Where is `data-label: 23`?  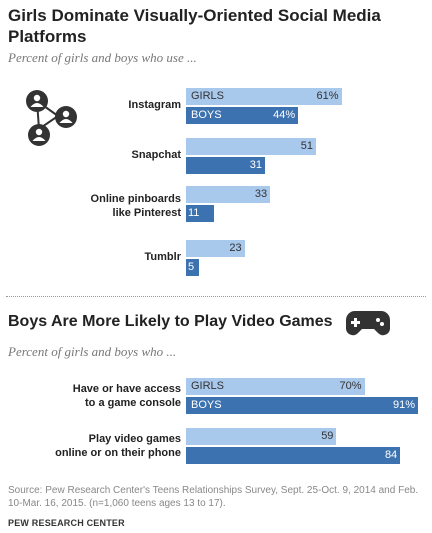
data-label: 23 is located at coordinates (235, 248).